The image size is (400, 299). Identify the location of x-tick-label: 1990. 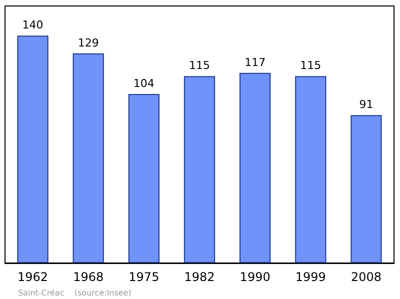
(255, 277).